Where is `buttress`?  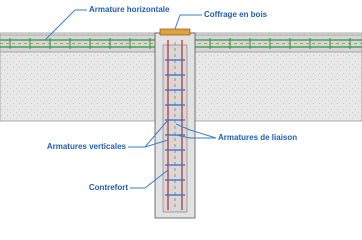
buttress is located at coordinates (175, 125).